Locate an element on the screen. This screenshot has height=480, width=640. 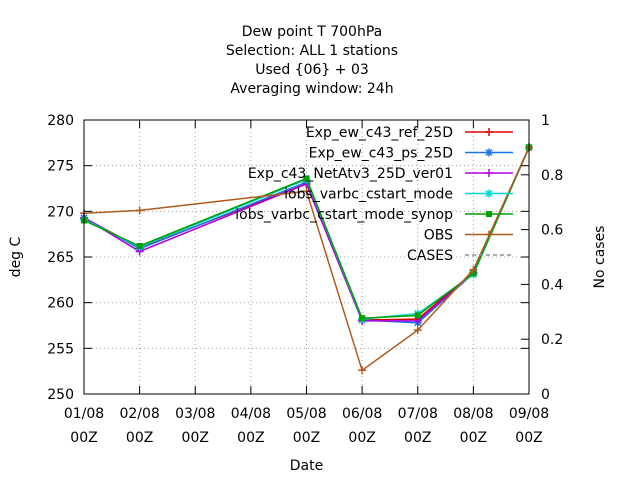
x-tick-label: 09/08 is located at coordinates (529, 414).